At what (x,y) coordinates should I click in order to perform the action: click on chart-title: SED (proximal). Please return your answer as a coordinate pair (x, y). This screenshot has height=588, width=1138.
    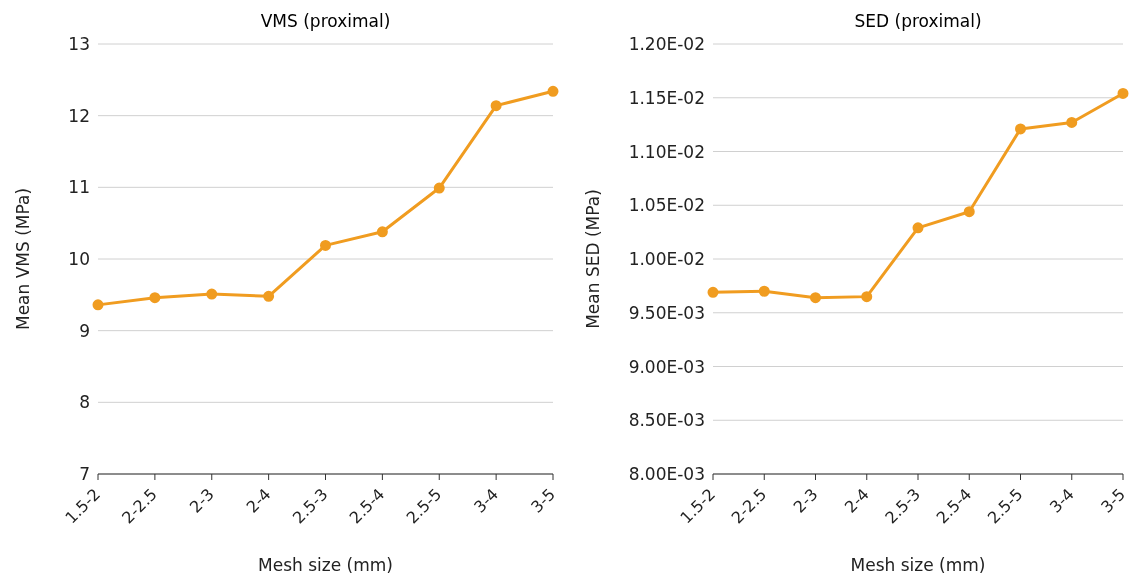
    Looking at the image, I should click on (918, 21).